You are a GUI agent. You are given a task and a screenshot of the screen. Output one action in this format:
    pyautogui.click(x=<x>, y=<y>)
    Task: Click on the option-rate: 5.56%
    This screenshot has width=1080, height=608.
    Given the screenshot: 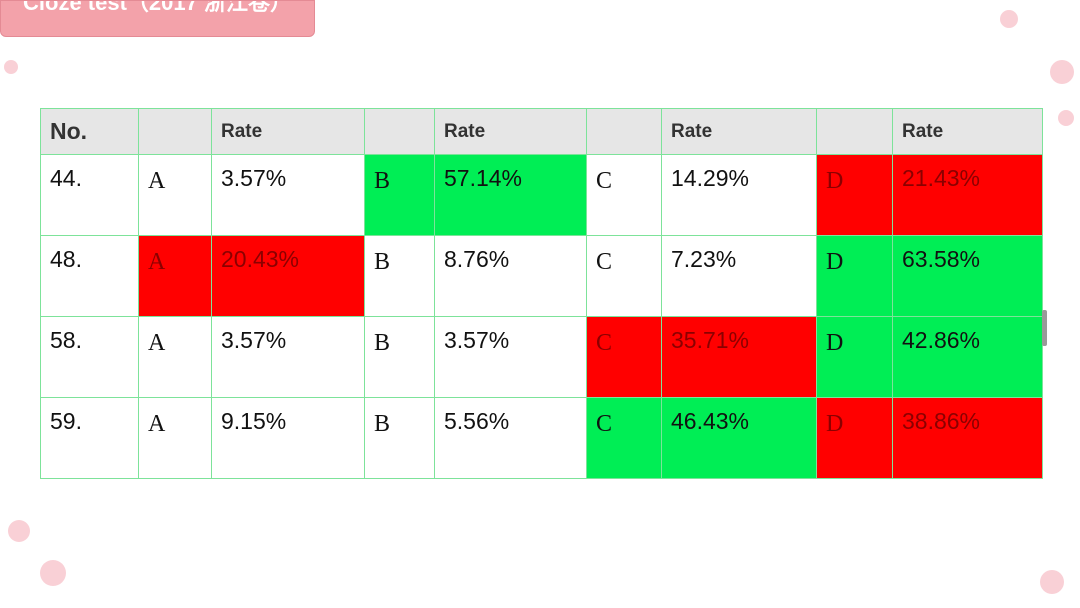 What is the action you would take?
    pyautogui.click(x=510, y=438)
    